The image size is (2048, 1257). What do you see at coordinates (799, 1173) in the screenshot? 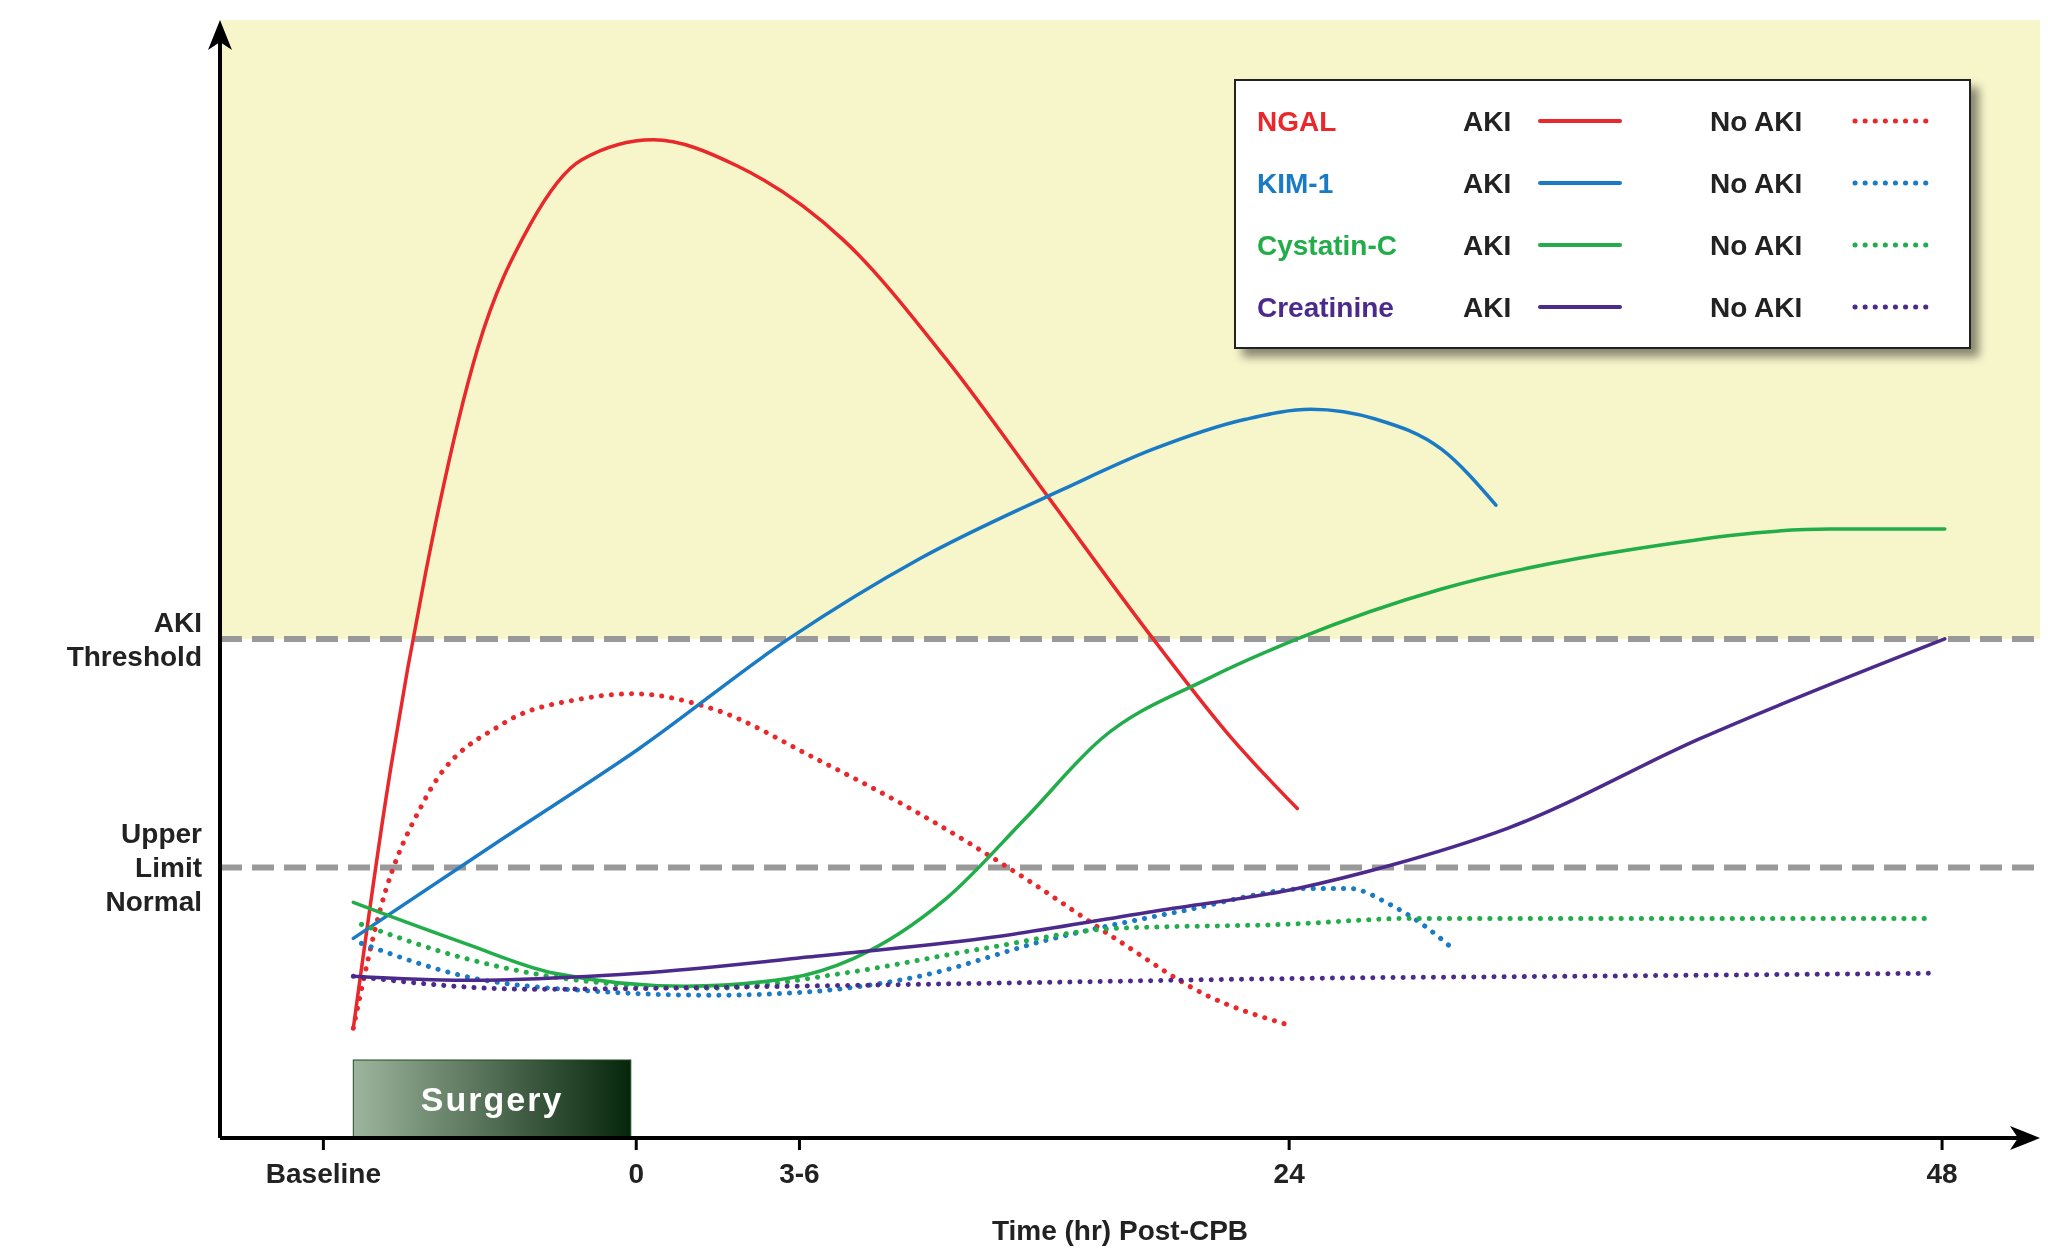
I see `x-tick-label: 3-6` at bounding box center [799, 1173].